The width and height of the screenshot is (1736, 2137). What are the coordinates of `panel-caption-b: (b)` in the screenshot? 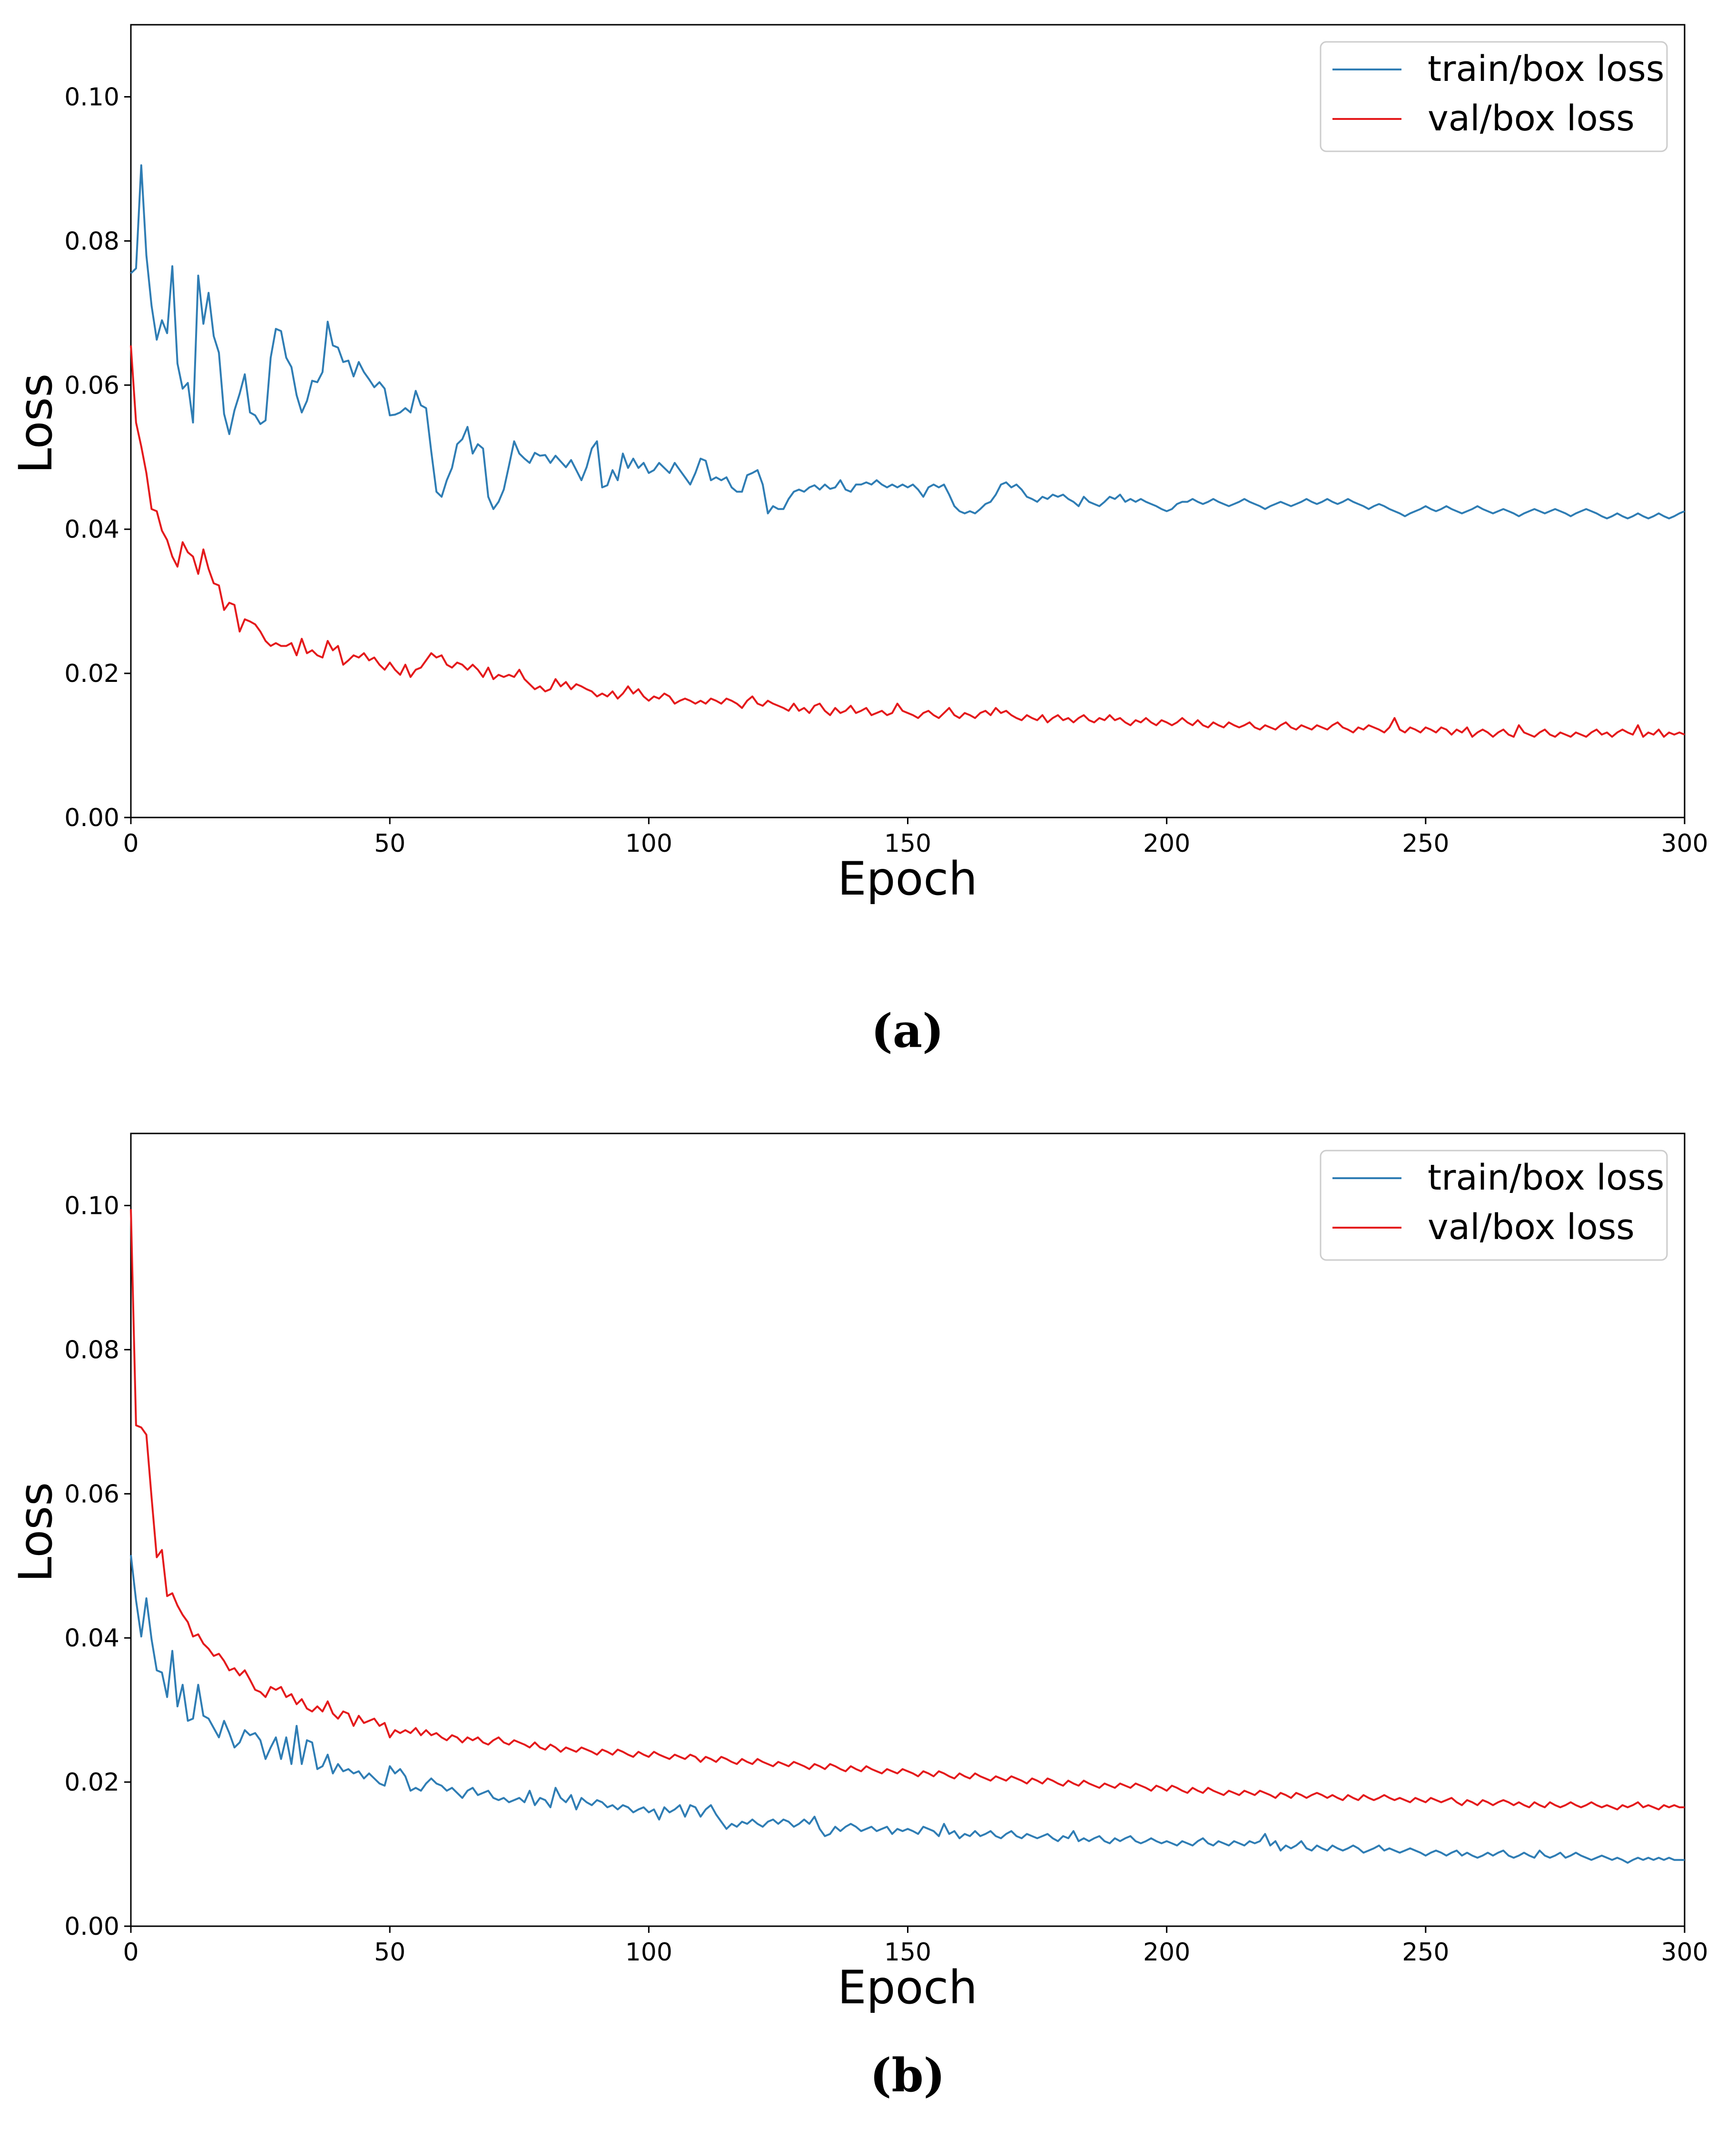 It's located at (907, 2075).